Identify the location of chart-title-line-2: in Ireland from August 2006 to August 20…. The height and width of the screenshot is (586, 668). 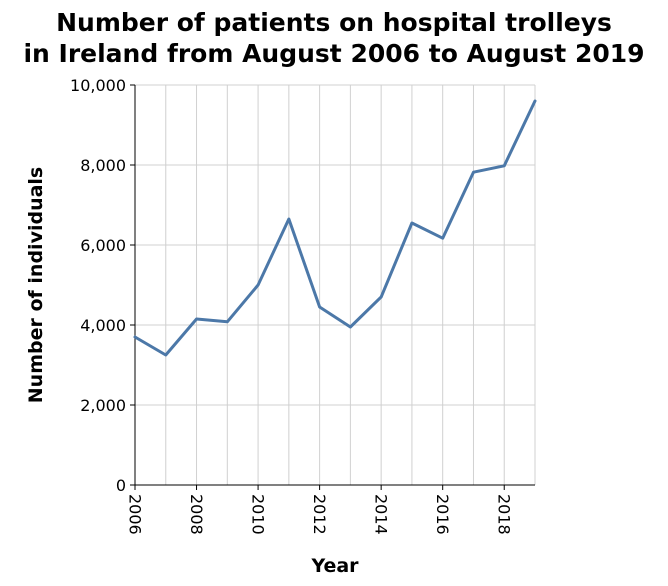
(333, 53).